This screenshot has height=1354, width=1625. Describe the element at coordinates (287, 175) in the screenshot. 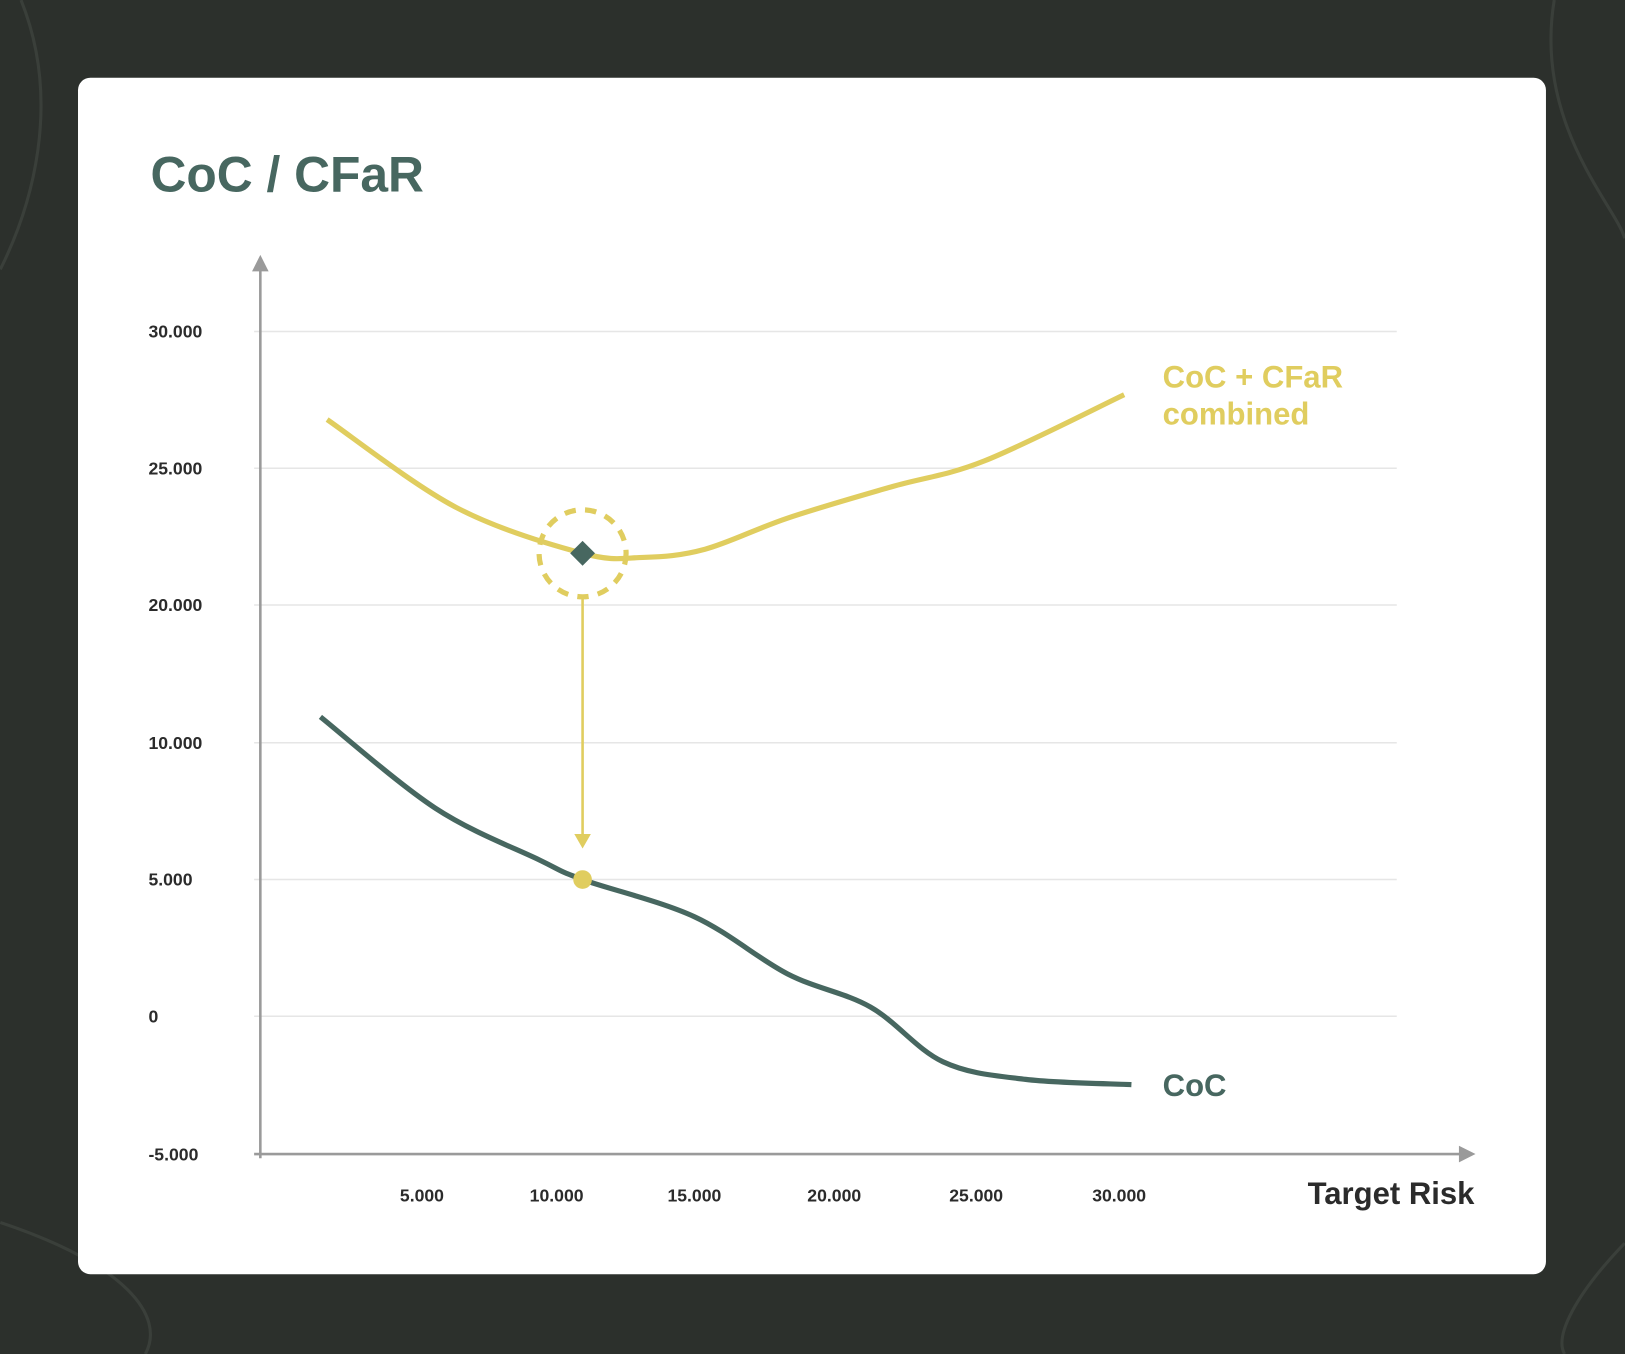

I see `chart-title: CoC / CFaR` at that location.